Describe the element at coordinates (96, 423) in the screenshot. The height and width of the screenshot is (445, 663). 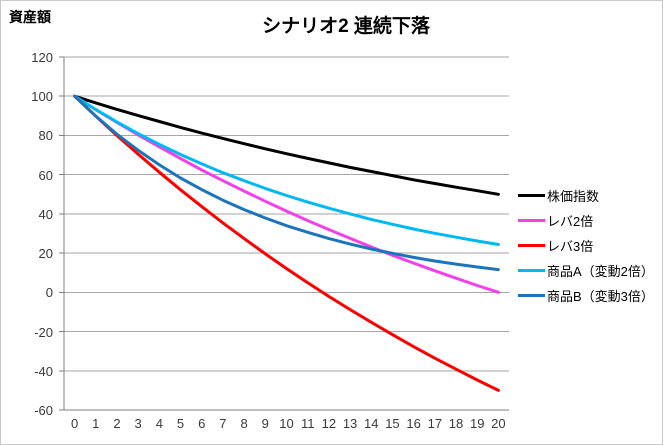
I see `x-tick-label: 1` at that location.